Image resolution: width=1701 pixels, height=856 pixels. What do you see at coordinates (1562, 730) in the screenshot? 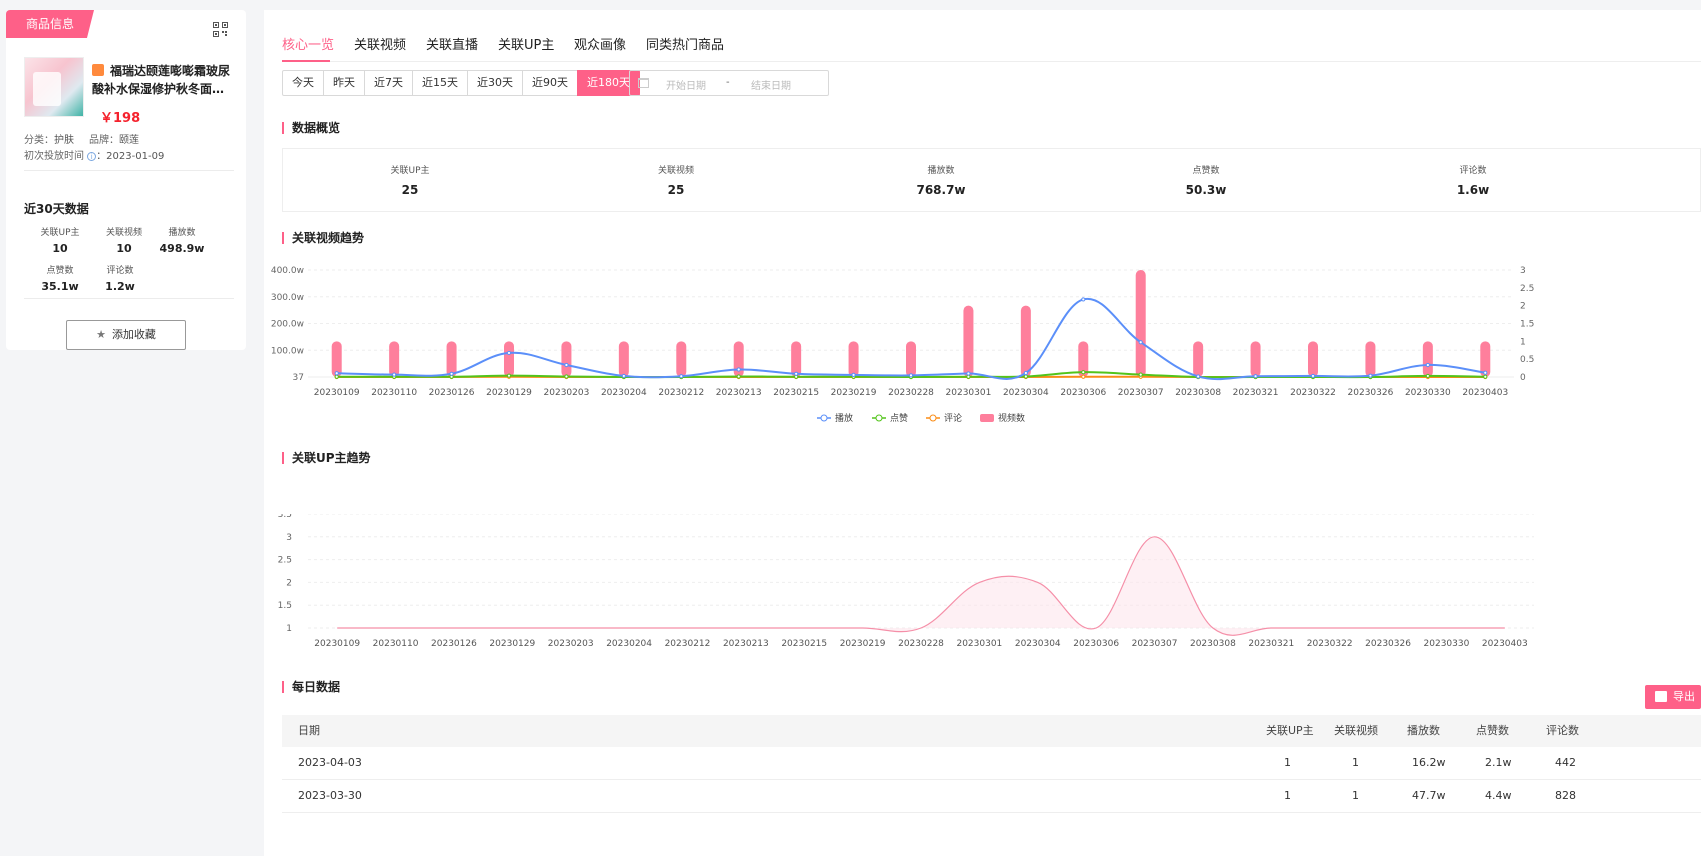
I see `column-header: 评论数` at bounding box center [1562, 730].